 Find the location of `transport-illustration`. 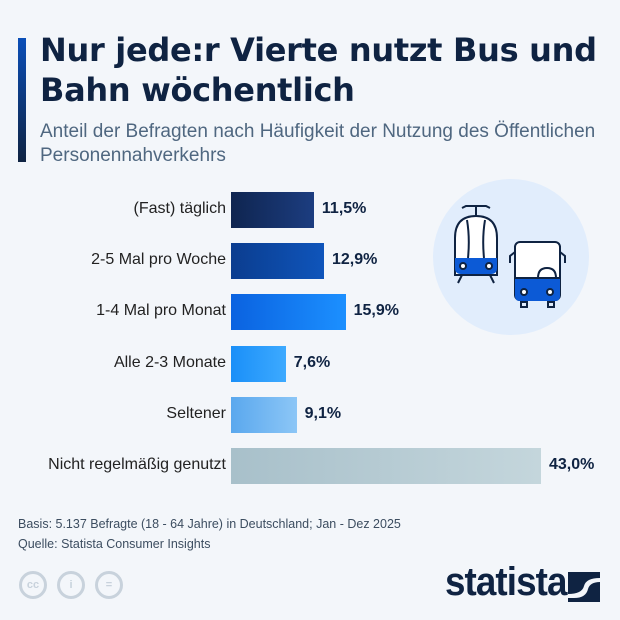

transport-illustration is located at coordinates (511, 257).